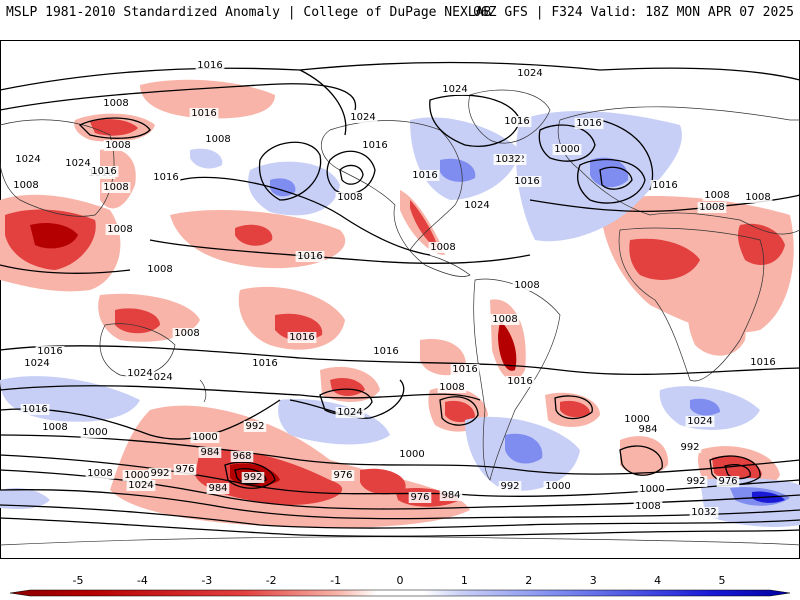  I want to click on isobar-label: 968, so click(241, 456).